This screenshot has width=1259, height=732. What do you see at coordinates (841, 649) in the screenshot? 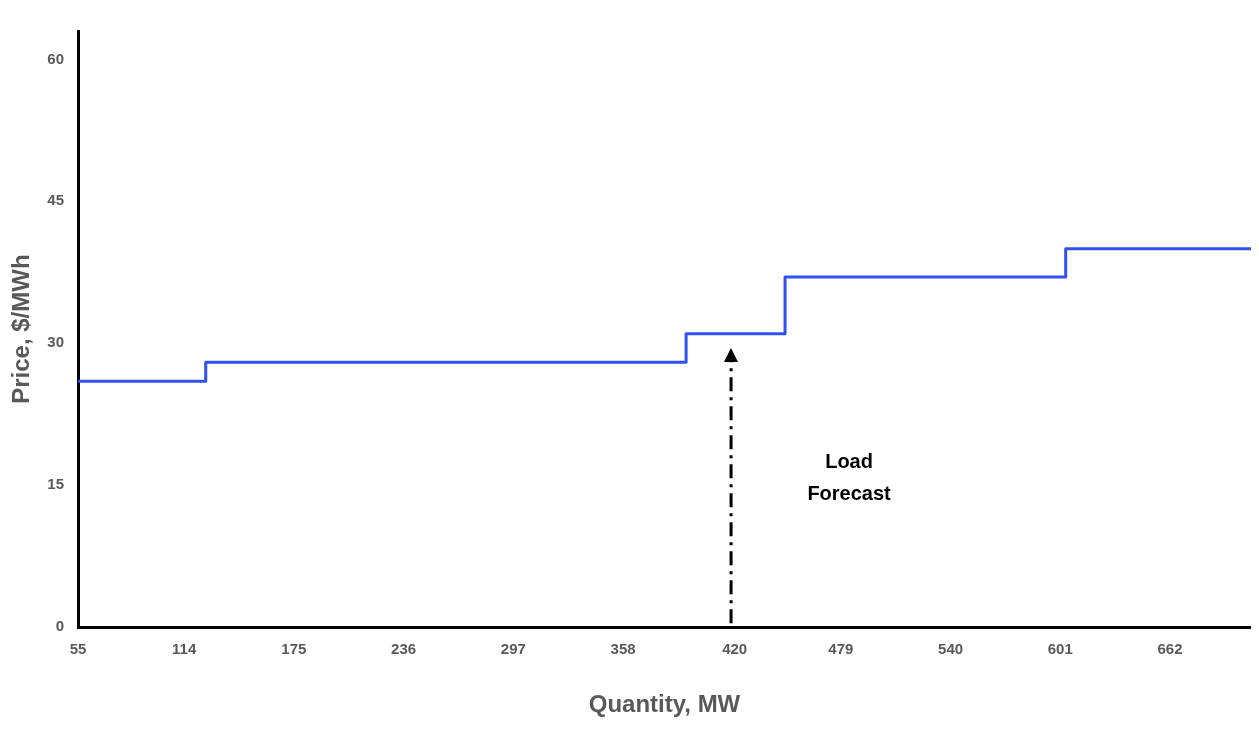
I see `x-tick-label: 479` at bounding box center [841, 649].